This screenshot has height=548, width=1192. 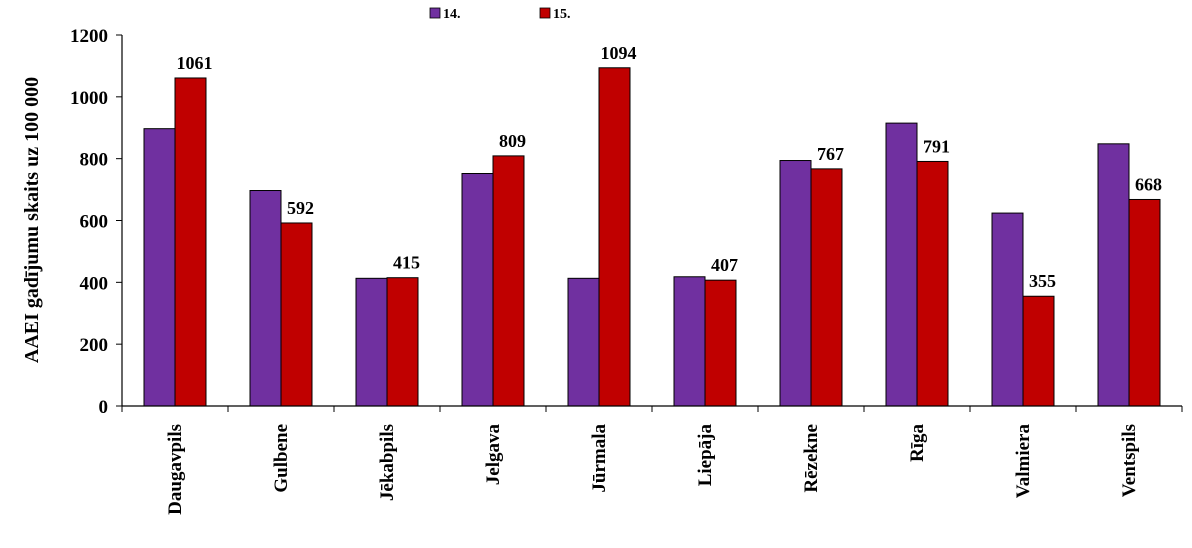 What do you see at coordinates (195, 63) in the screenshot?
I see `data-label: 1061` at bounding box center [195, 63].